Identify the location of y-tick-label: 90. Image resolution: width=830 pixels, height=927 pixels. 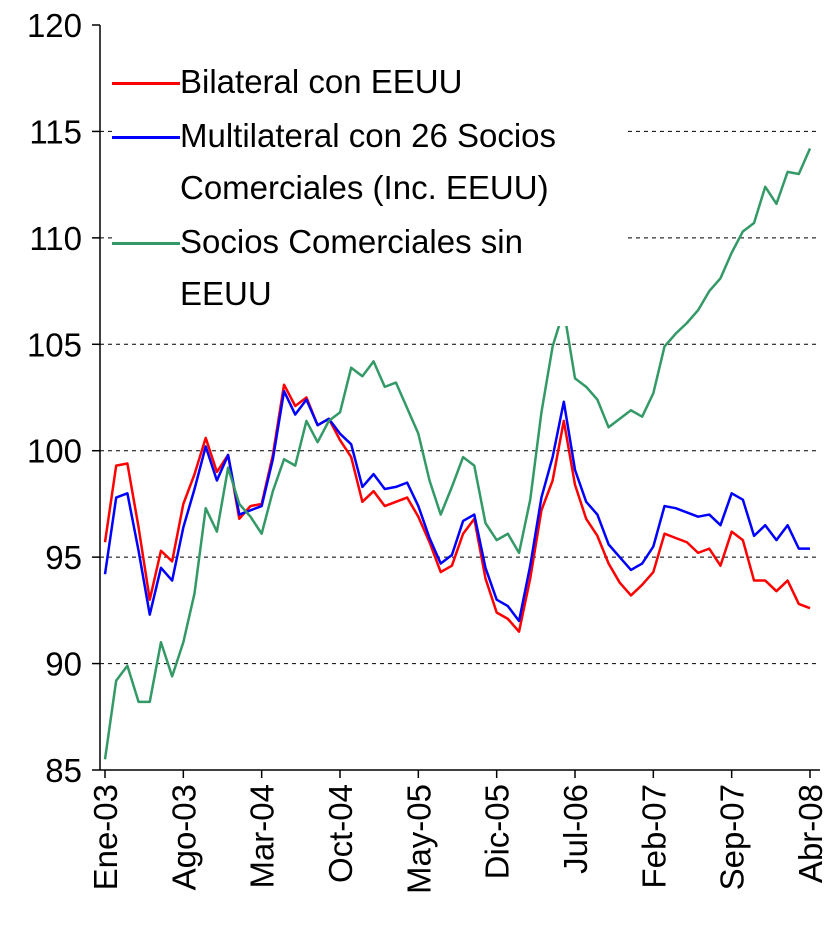
(63, 664).